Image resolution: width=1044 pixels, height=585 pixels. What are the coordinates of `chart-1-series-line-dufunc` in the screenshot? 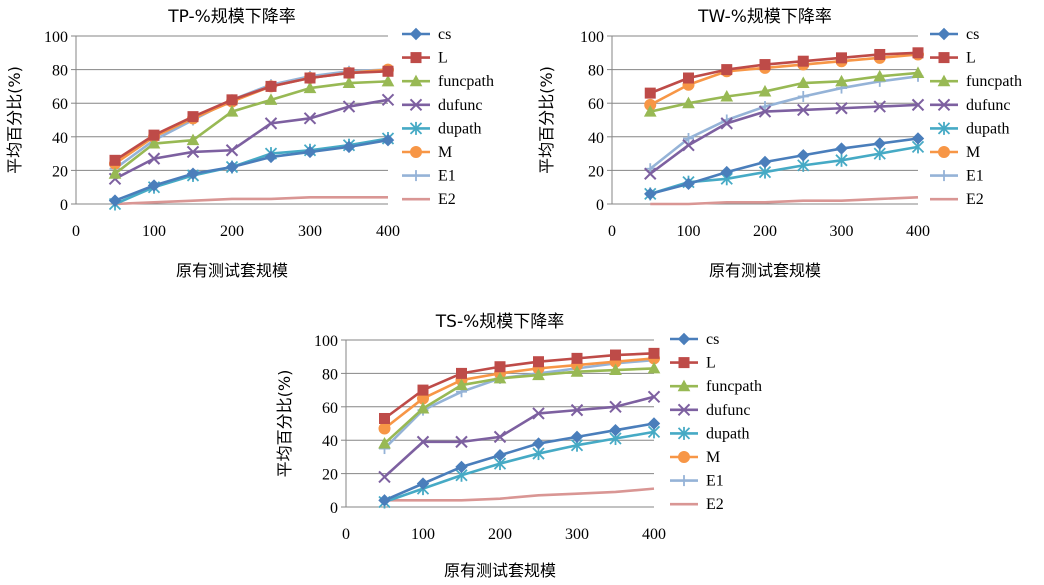 It's located at (784, 139).